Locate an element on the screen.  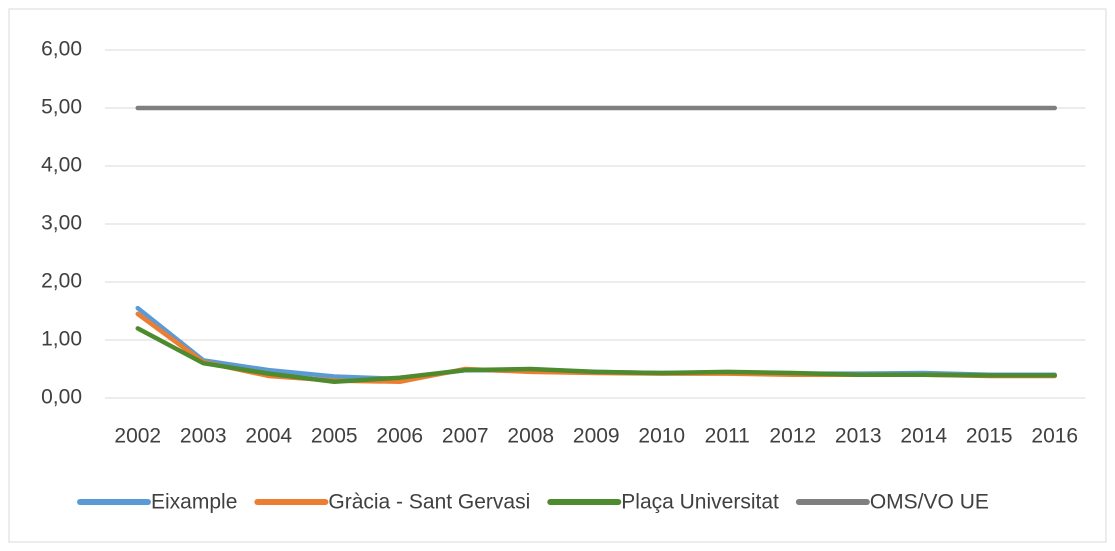
legend-label: Gràcia - Sant Gervasi is located at coordinates (429, 502).